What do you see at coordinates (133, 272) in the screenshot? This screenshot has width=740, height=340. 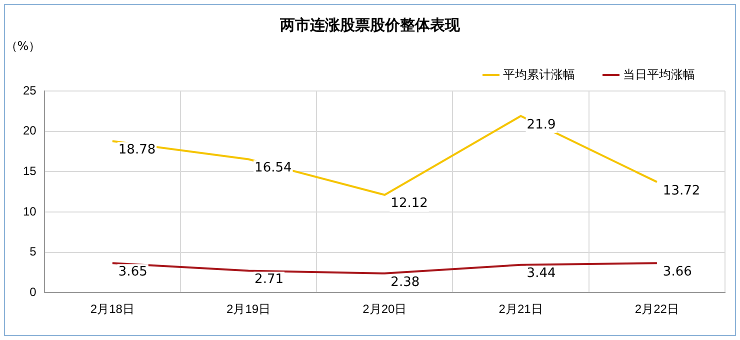 I see `data-label: 3.65` at bounding box center [133, 272].